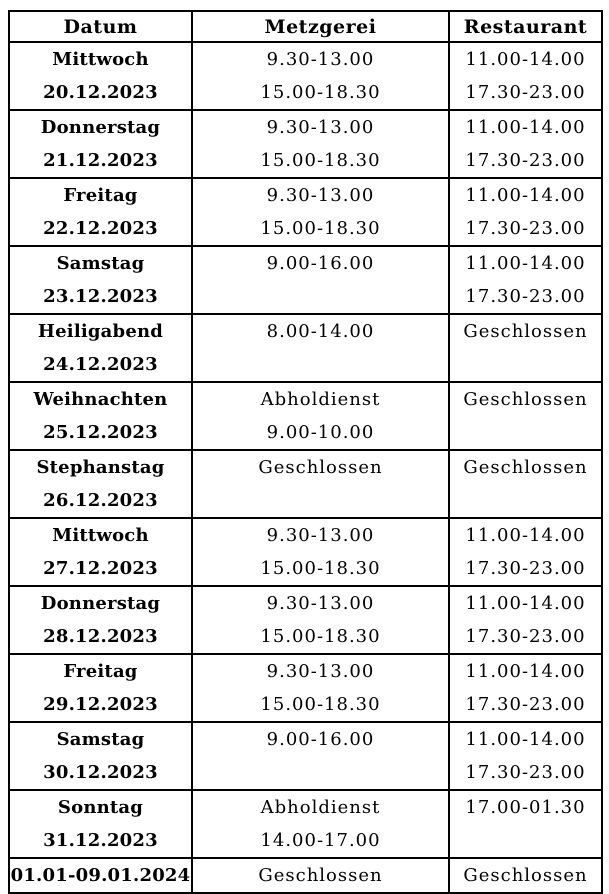 This screenshot has width=609, height=894. I want to click on cell-datum: Heiligabend 24.12.2023, so click(100, 348).